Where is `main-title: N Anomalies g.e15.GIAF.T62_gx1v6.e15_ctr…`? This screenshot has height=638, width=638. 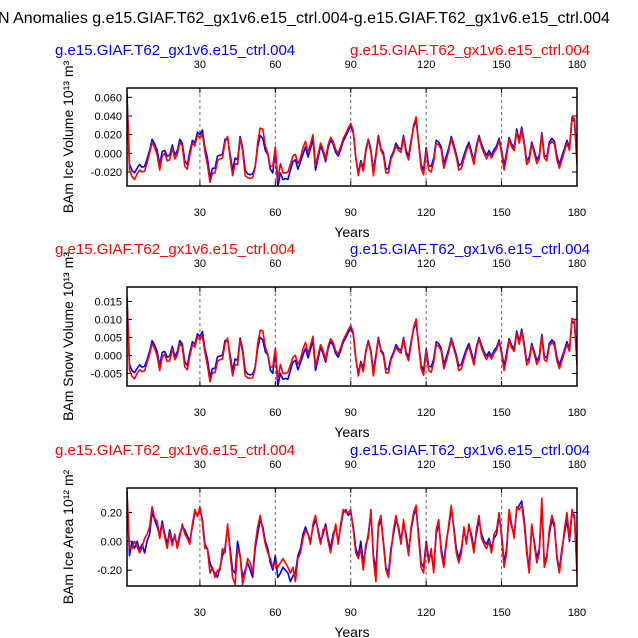
main-title: N Anomalies g.e15.GIAF.T62_gx1v6.e15_ctr… is located at coordinates (305, 18).